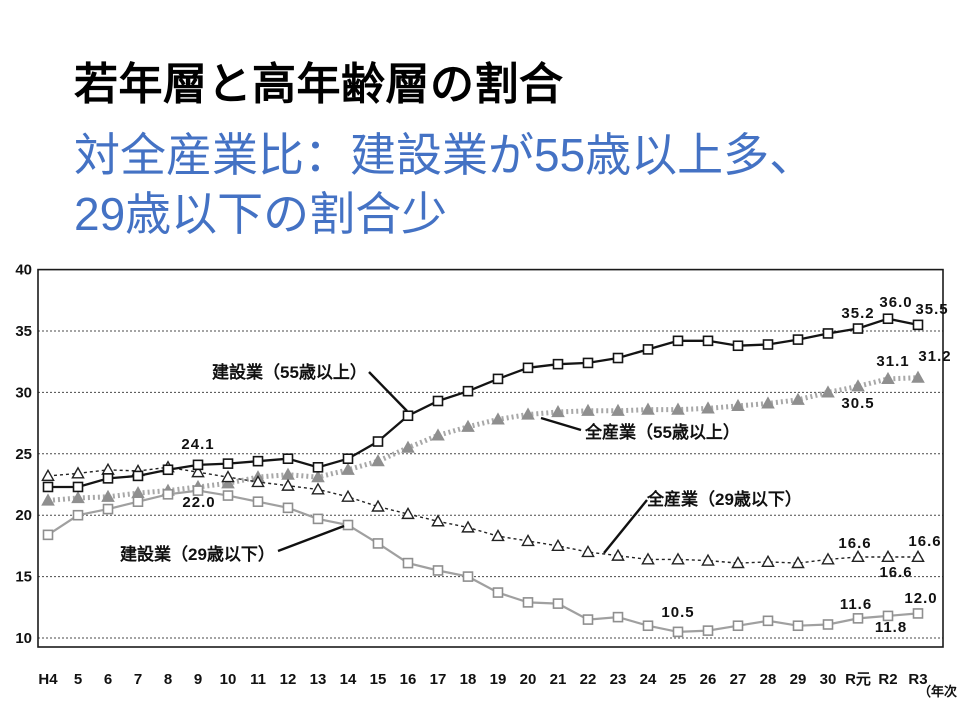 The height and width of the screenshot is (720, 960). What do you see at coordinates (23, 454) in the screenshot?
I see `y-tick-label: 25` at bounding box center [23, 454].